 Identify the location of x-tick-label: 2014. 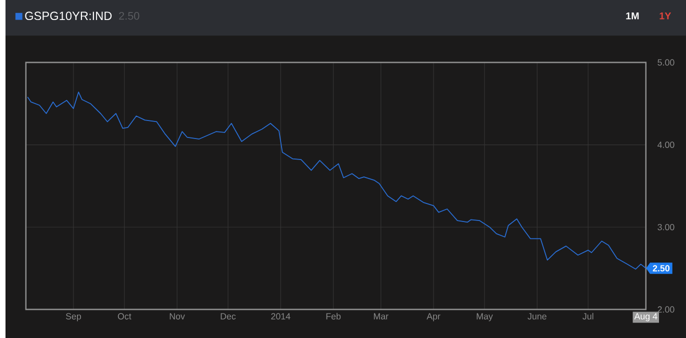
(280, 316).